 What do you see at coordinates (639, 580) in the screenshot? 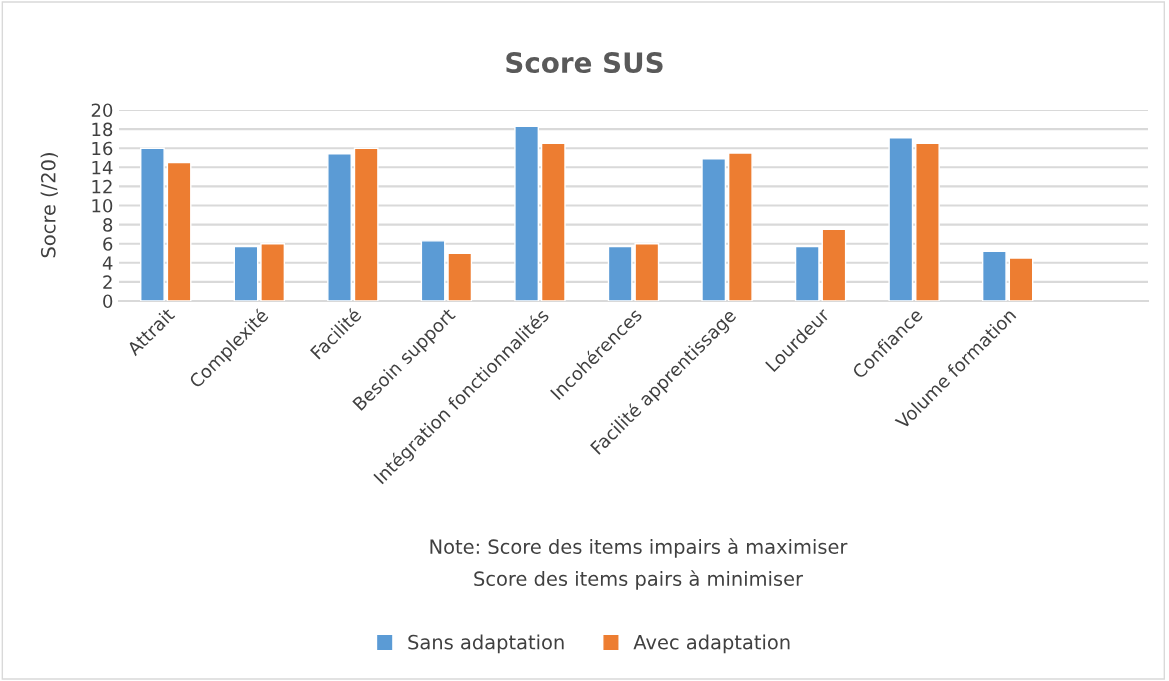
I see `text: Score des items pairs à minimiser` at bounding box center [639, 580].